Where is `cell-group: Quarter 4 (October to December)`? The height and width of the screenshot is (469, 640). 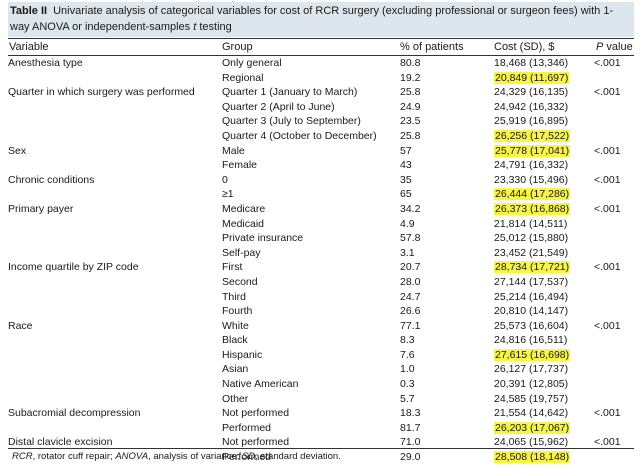
cell-group: Quarter 4 (October to December) is located at coordinates (299, 135).